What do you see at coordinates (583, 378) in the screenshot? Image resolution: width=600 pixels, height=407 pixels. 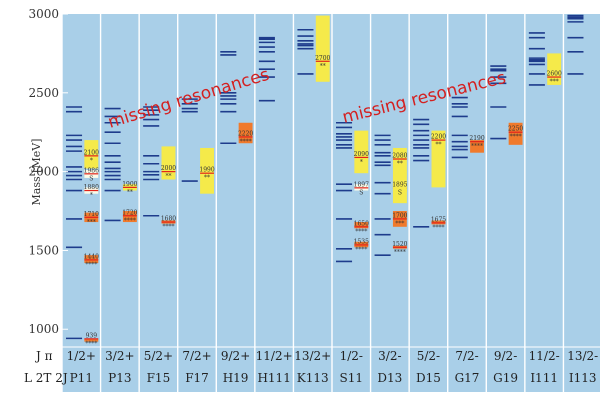 I see `column-wave-i113: I113` at bounding box center [583, 378].